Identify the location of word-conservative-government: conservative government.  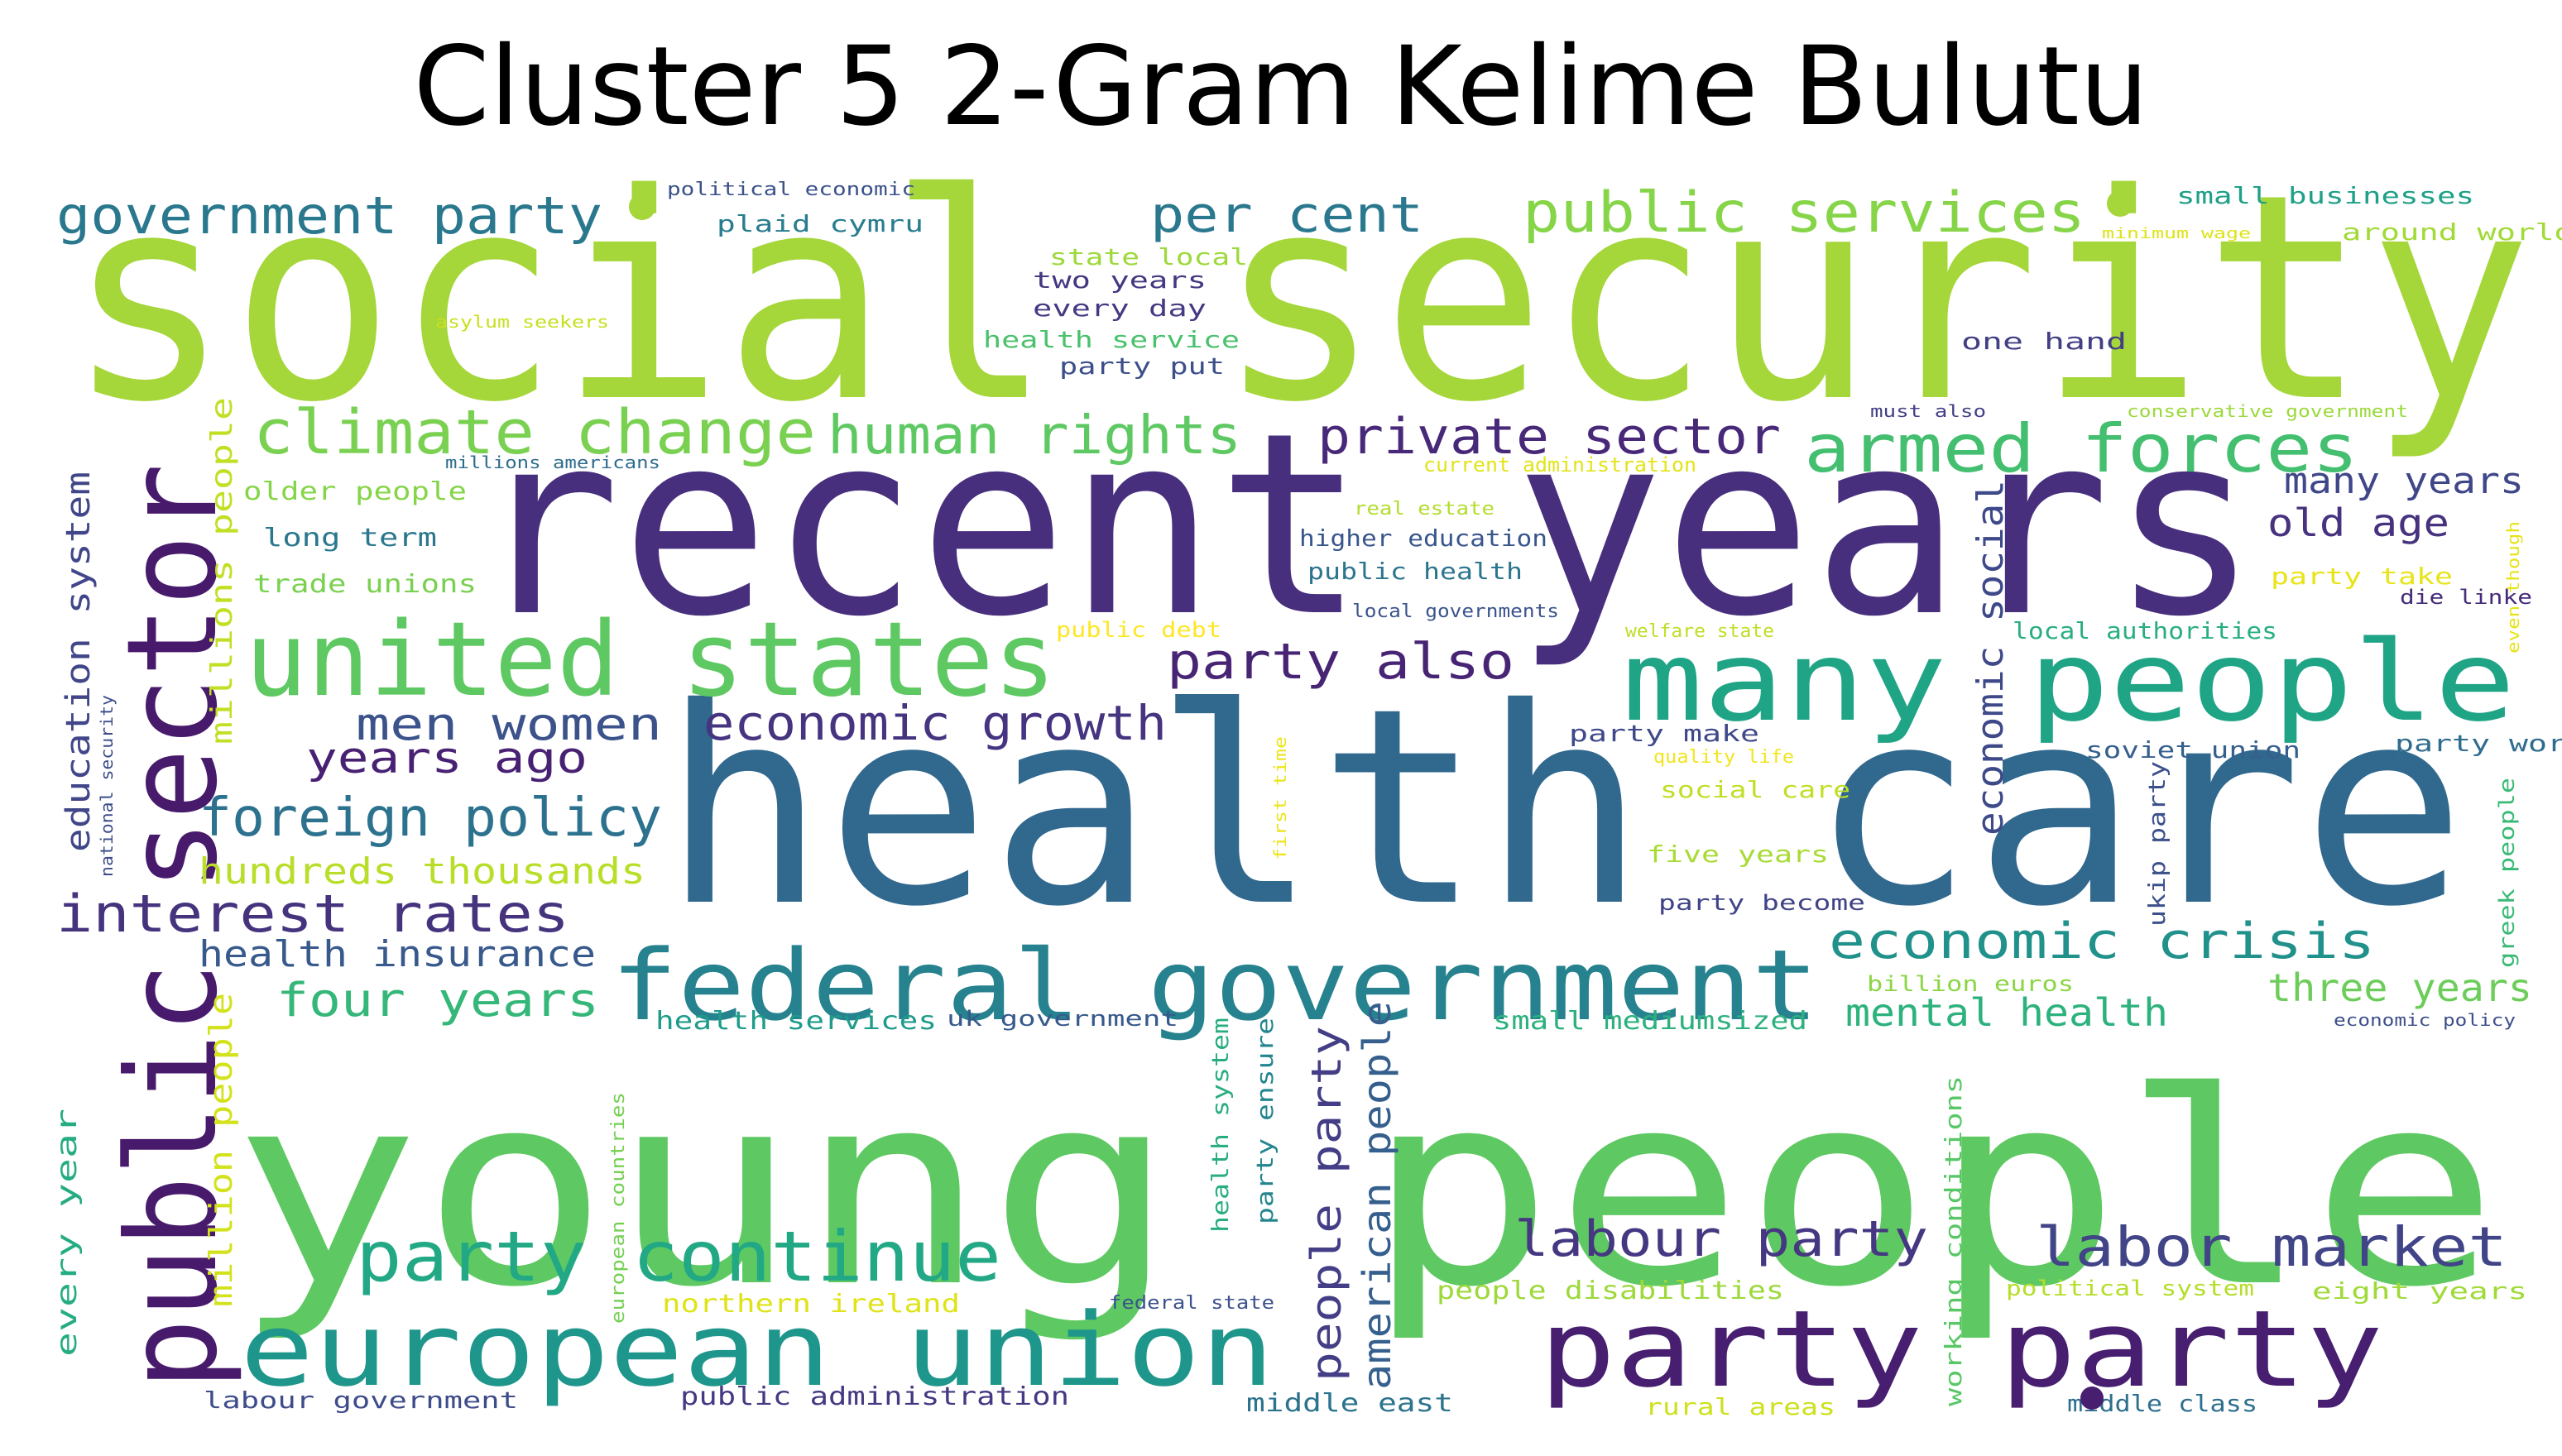
(2267, 411).